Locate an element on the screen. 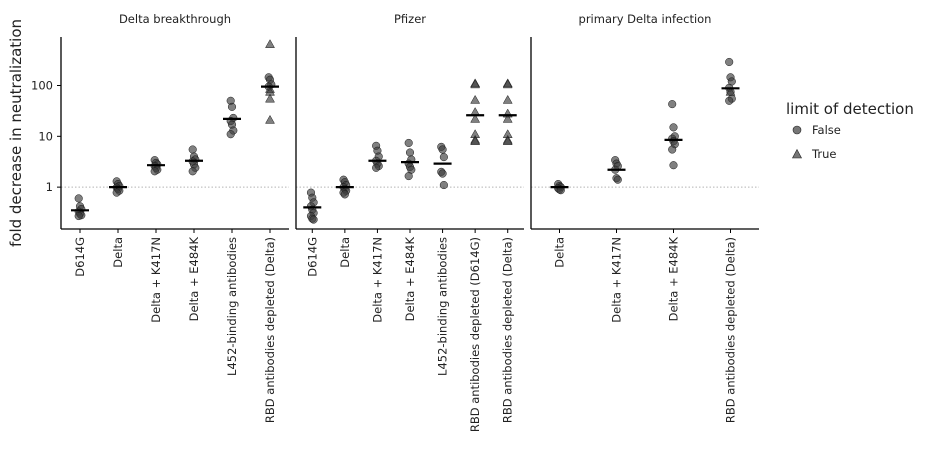 The image size is (943, 457). legend: limit of detection False True is located at coordinates (850, 130).